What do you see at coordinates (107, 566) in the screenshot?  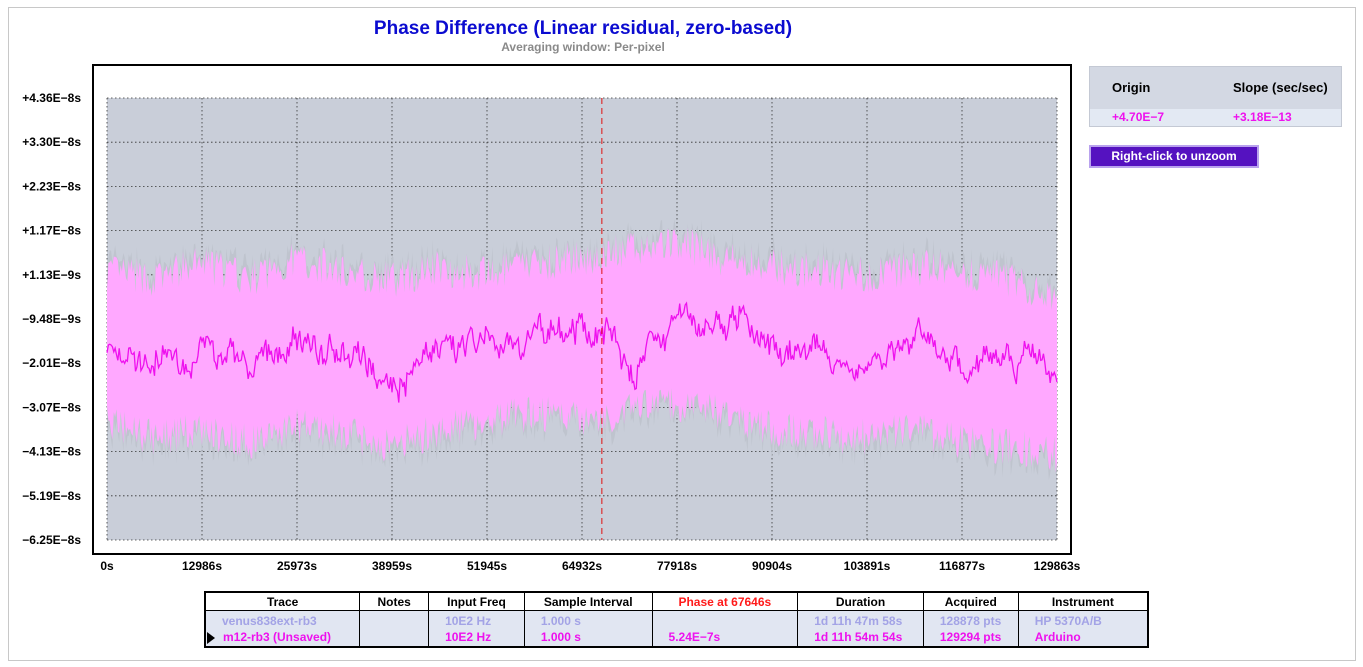 I see `x-tick-label: 0s` at bounding box center [107, 566].